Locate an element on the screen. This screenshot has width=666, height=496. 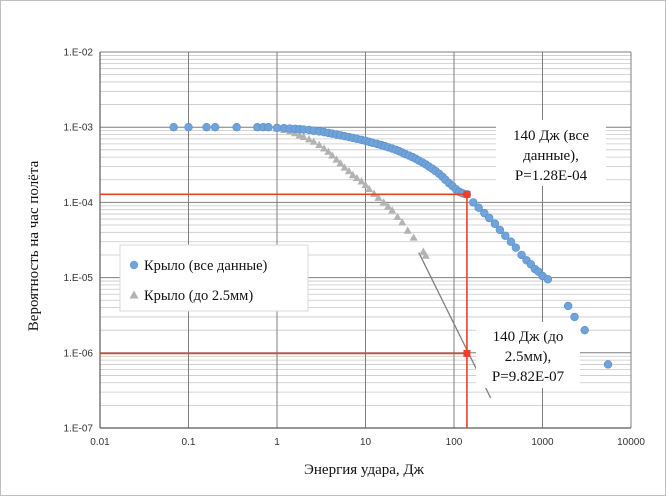
y-tick-label: 1.E-07 is located at coordinates (79, 429).